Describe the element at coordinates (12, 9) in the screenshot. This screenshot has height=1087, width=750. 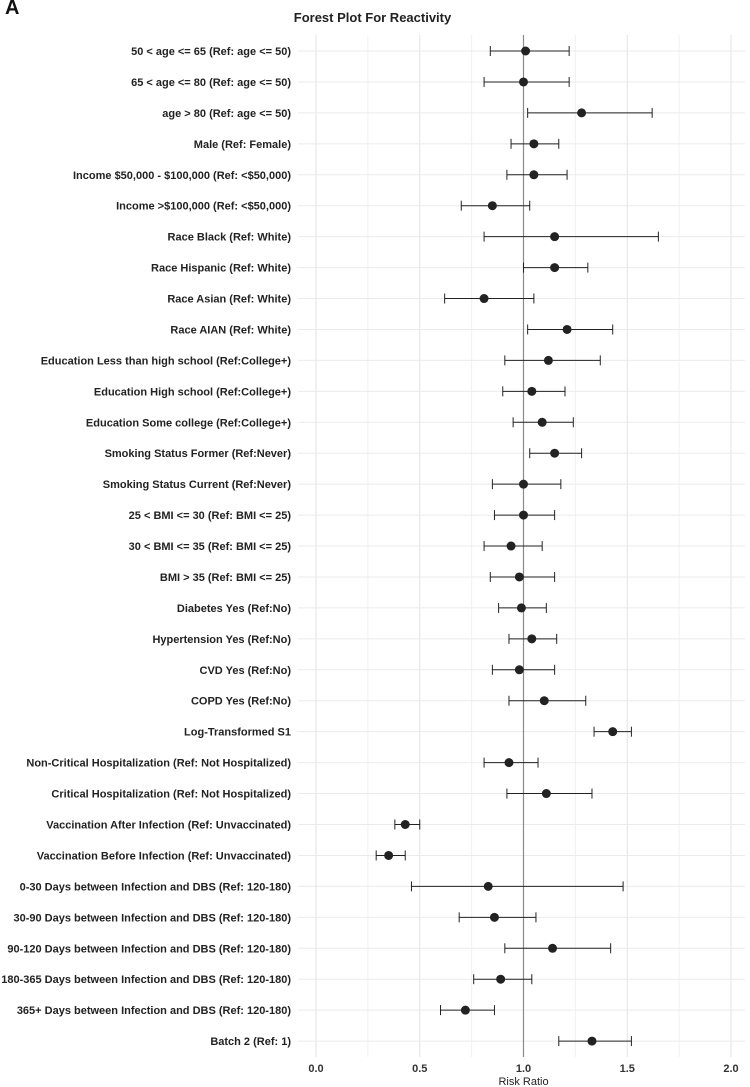
I see `panel-label: A` at that location.